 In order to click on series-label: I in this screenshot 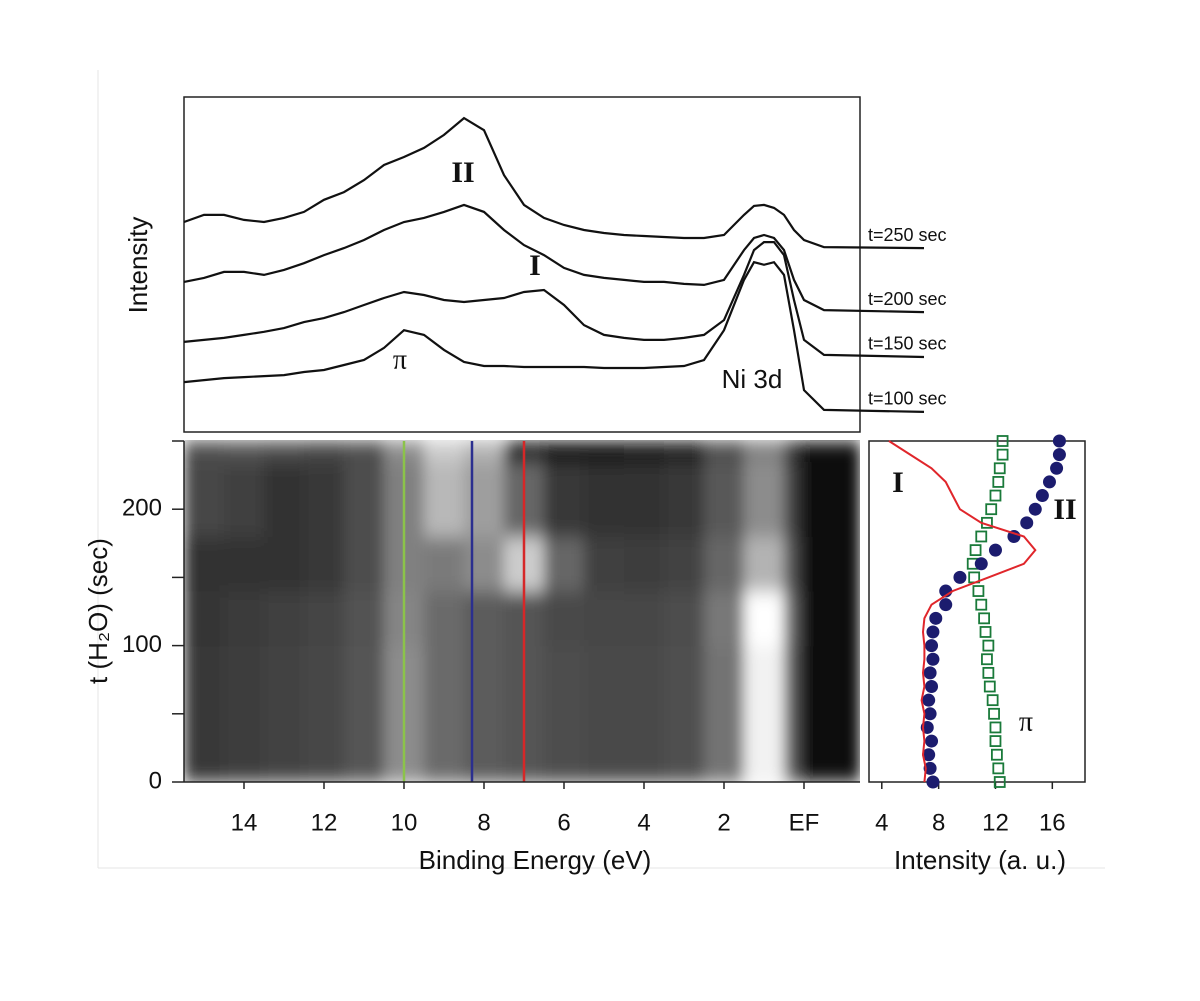, I will do `click(898, 482)`.